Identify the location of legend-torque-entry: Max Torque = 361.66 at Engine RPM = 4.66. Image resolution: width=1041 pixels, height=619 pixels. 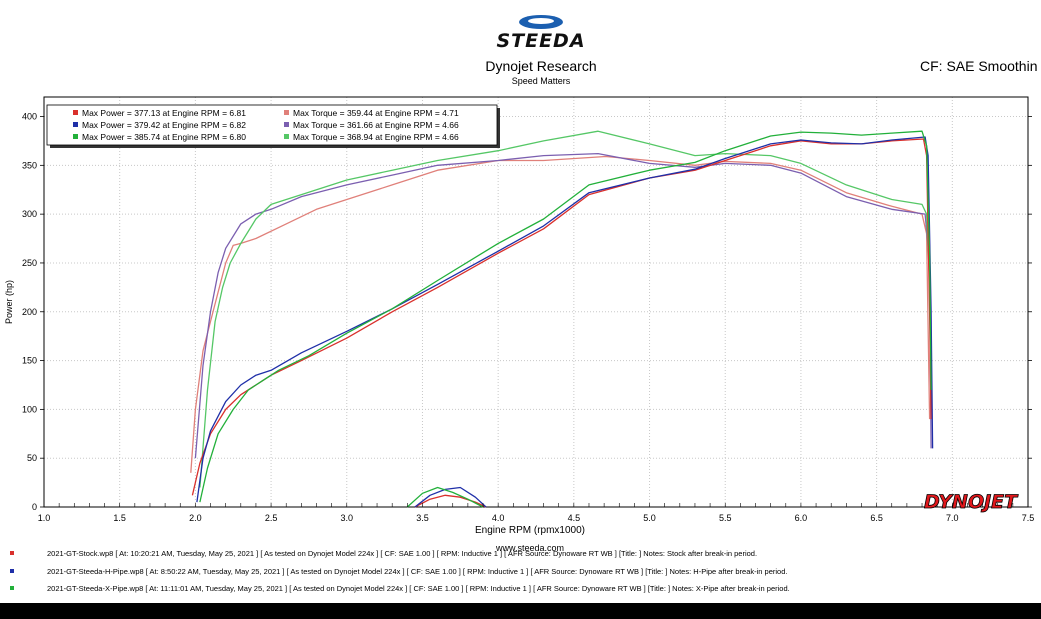
(376, 125).